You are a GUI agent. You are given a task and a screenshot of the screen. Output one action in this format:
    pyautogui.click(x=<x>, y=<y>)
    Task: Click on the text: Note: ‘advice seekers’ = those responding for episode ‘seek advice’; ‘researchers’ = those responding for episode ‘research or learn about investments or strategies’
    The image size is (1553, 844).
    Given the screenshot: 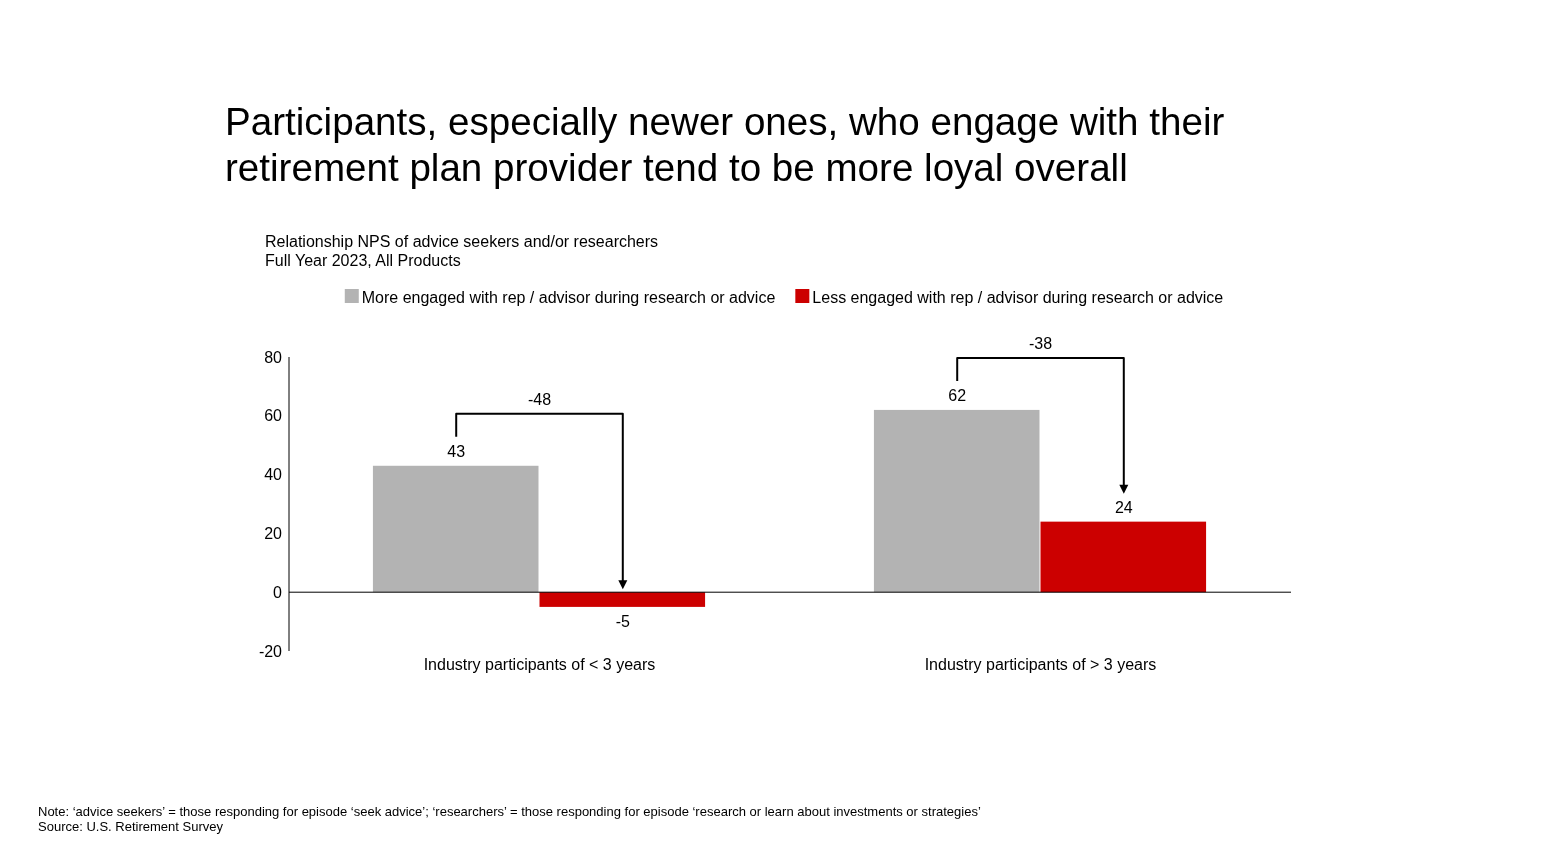 What is the action you would take?
    pyautogui.click(x=509, y=811)
    